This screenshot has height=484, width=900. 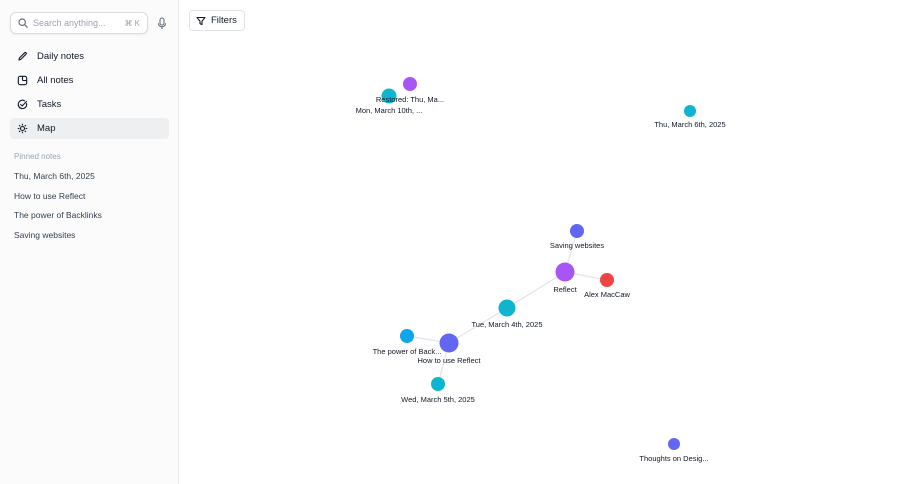 I want to click on graph-node-tue, so click(x=507, y=308).